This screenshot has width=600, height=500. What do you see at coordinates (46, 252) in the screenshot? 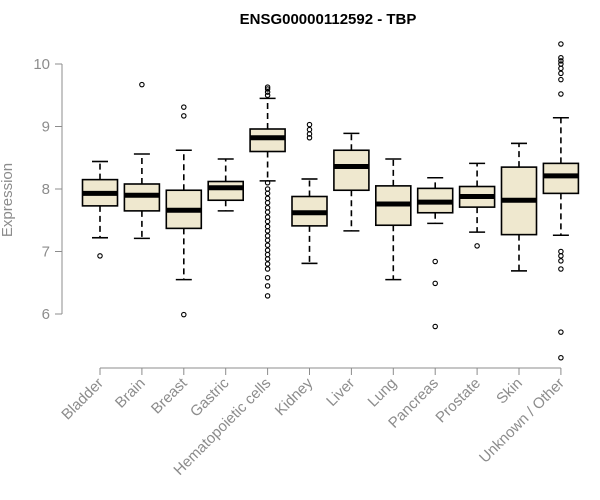
I see `y-tick-label: 7` at bounding box center [46, 252].